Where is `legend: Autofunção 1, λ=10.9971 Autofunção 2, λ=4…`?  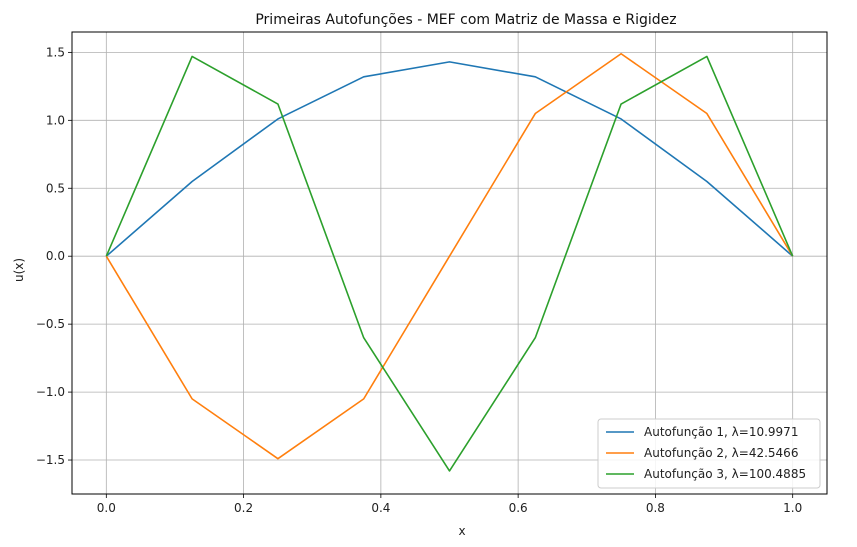
legend: Autofunção 1, λ=10.9971 Autofunção 2, λ=4… is located at coordinates (709, 453).